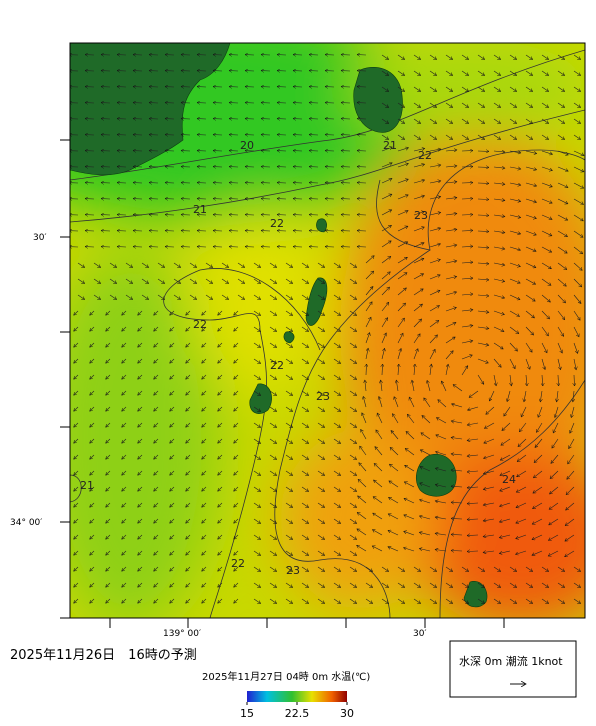 The width and height of the screenshot is (596, 726). Describe the element at coordinates (297, 713) in the screenshot. I see `colorbar-label: 22.5` at that location.